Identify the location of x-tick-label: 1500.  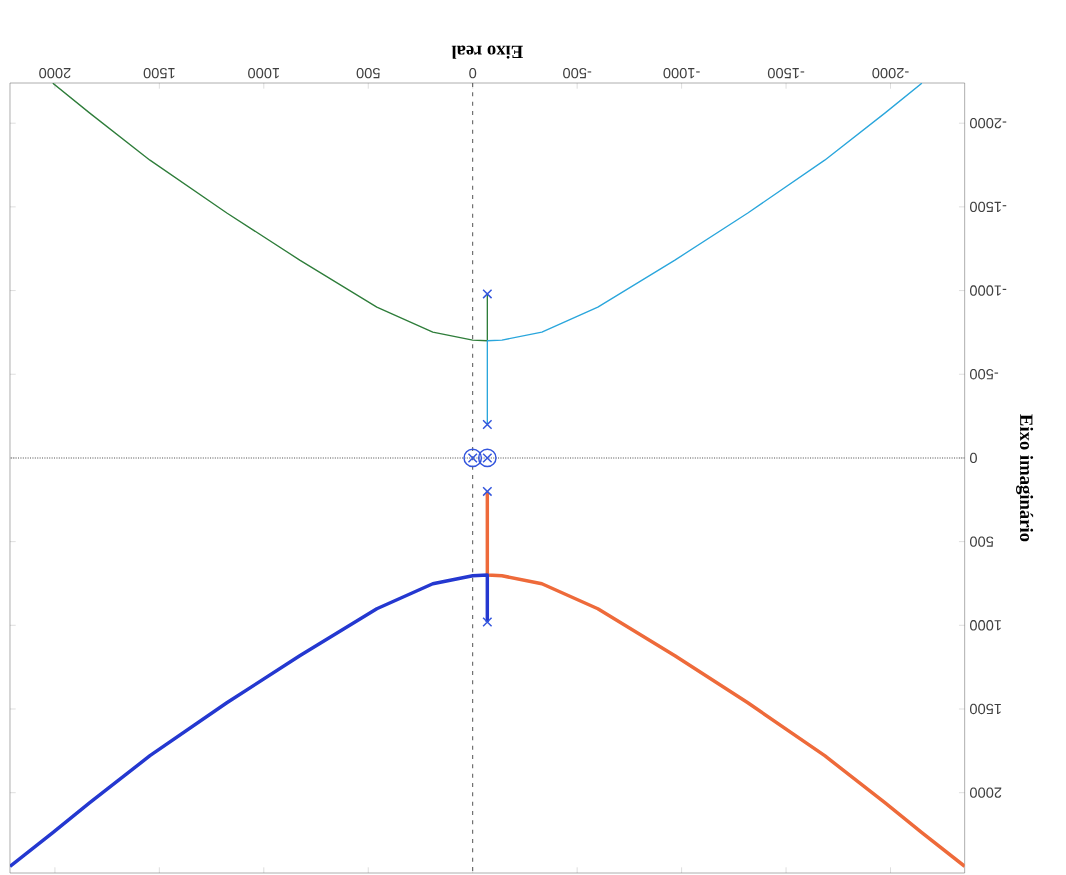
(159, 73).